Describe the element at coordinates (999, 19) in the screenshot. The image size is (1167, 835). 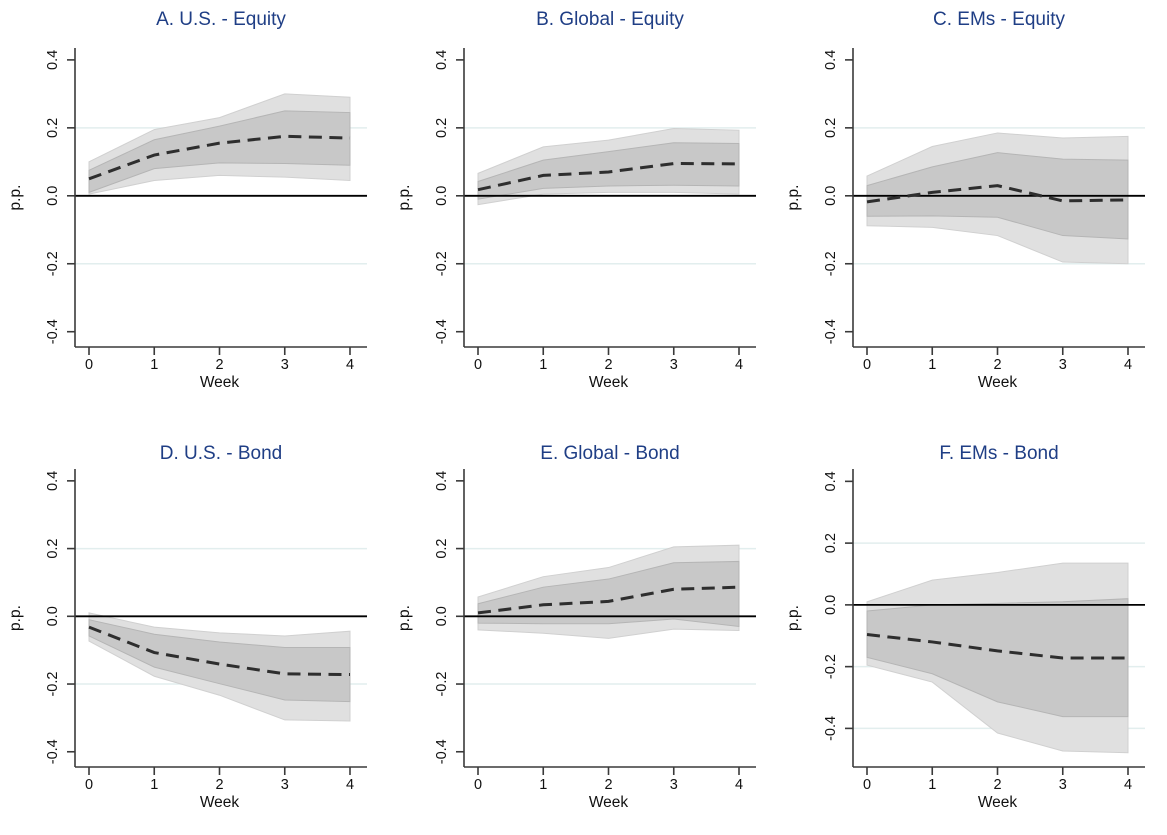
I see `panel-title-ems-equity: C. EMs - Equity` at that location.